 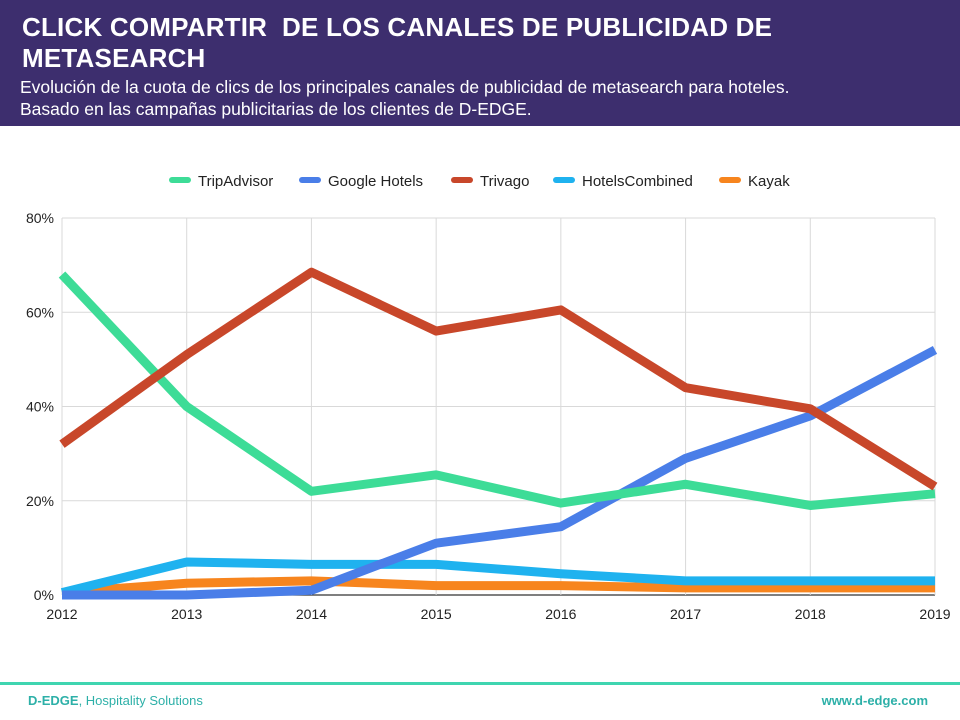 What do you see at coordinates (40, 312) in the screenshot?
I see `y-tick-label: 60%` at bounding box center [40, 312].